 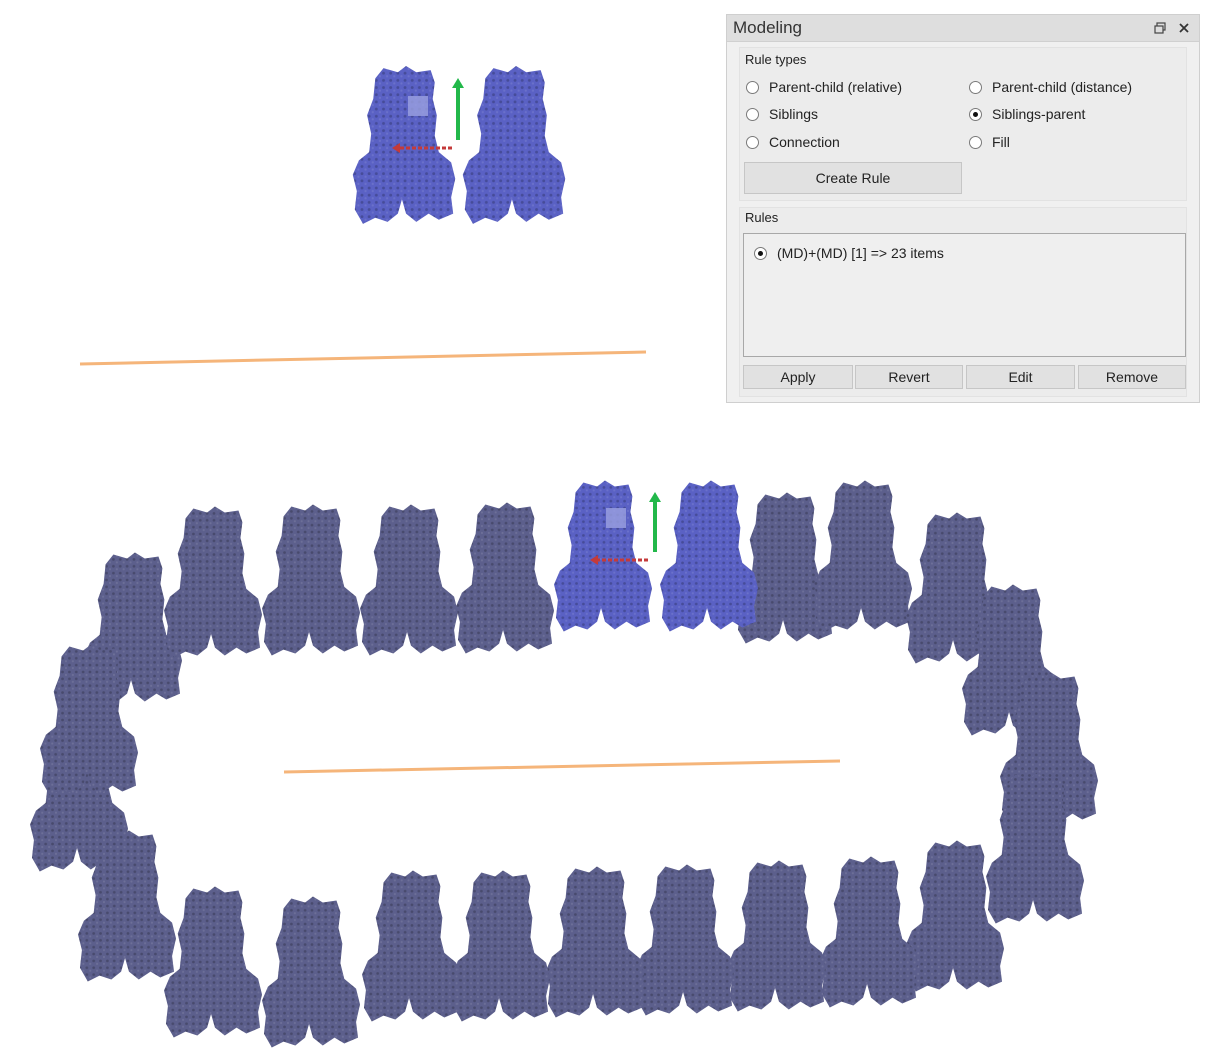 I want to click on radio-label: Connection, so click(x=804, y=142).